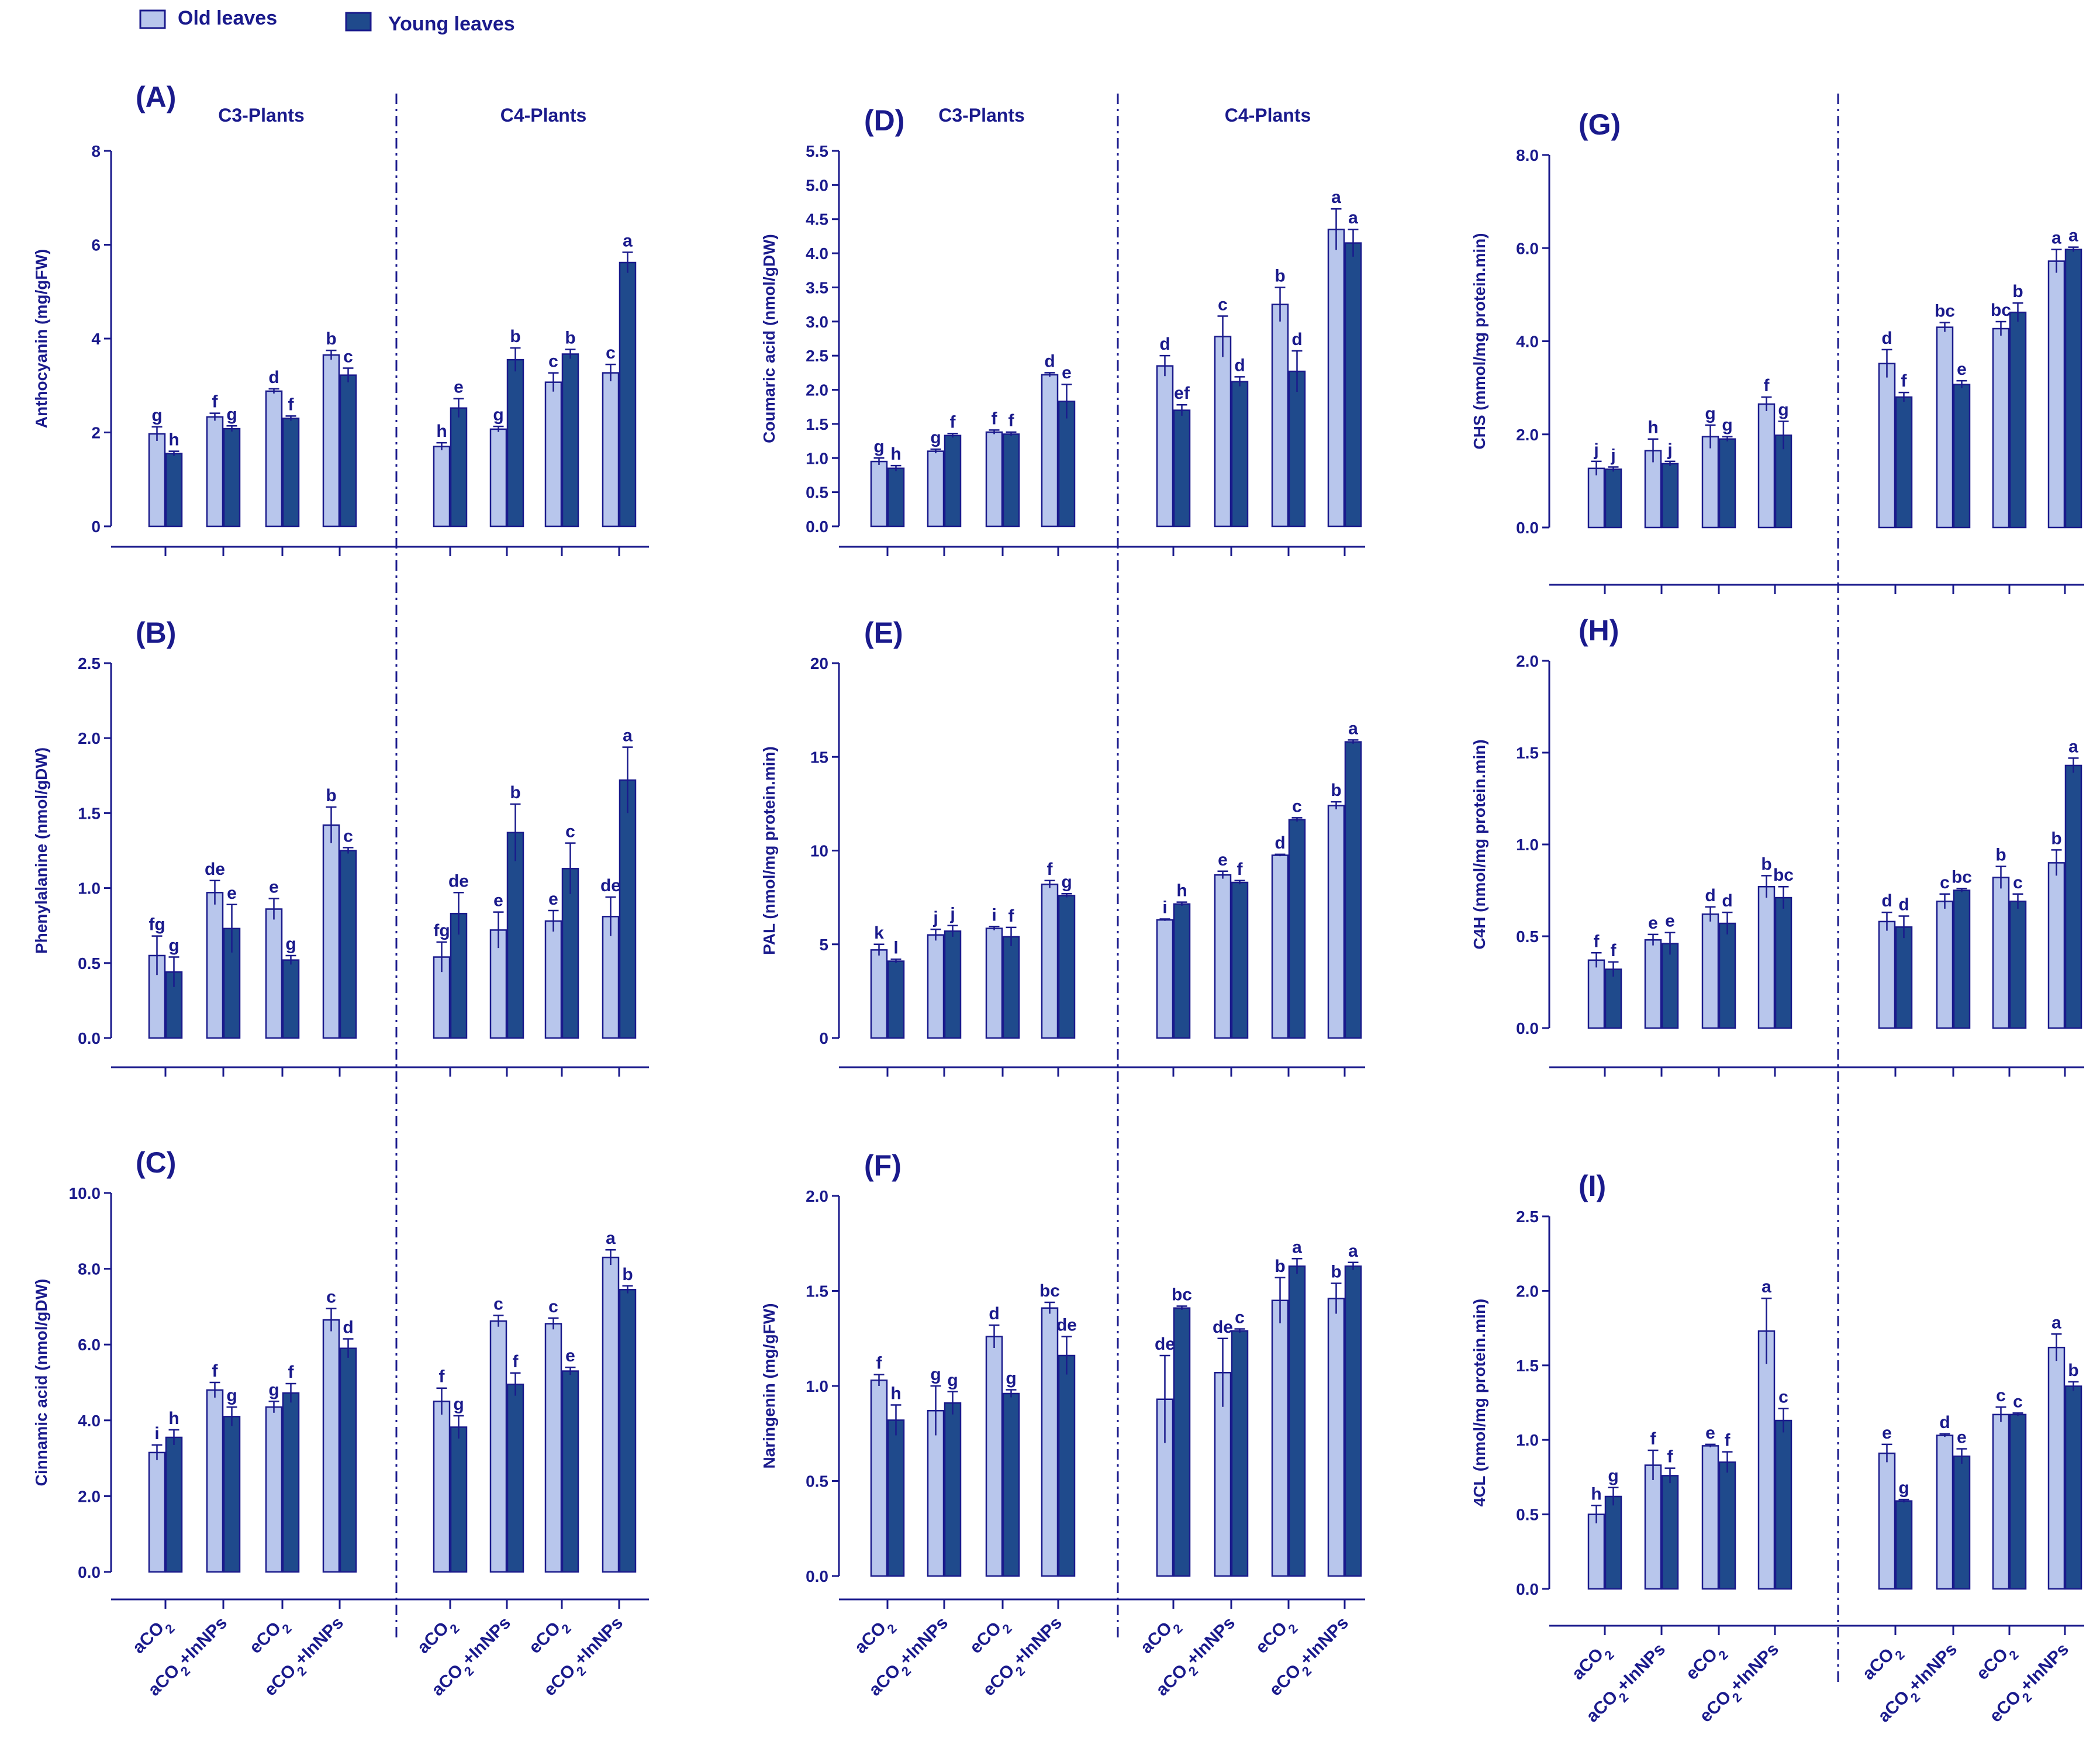 The image size is (2100, 1738). I want to click on y-tick-label: 1.0, so click(1527, 845).